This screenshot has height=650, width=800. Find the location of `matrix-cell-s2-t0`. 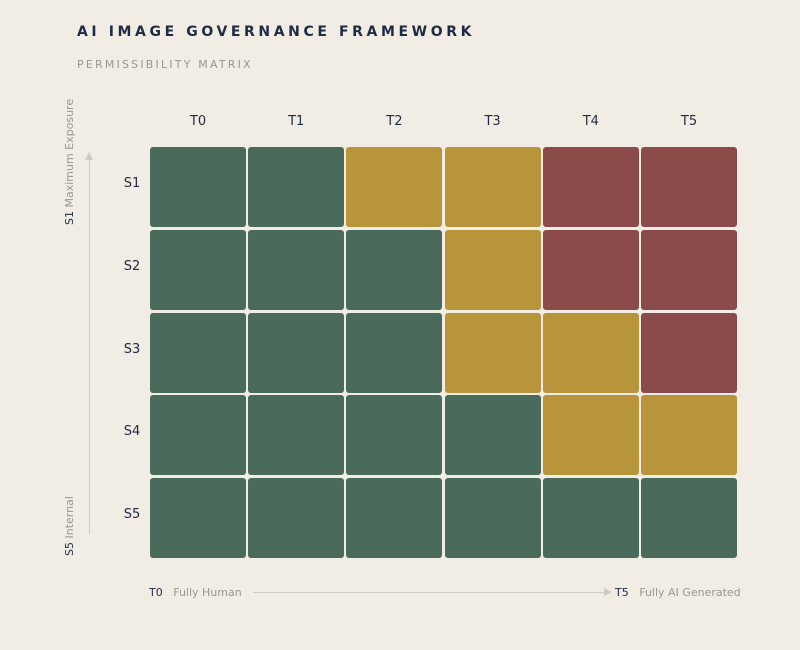

matrix-cell-s2-t0 is located at coordinates (198, 269).